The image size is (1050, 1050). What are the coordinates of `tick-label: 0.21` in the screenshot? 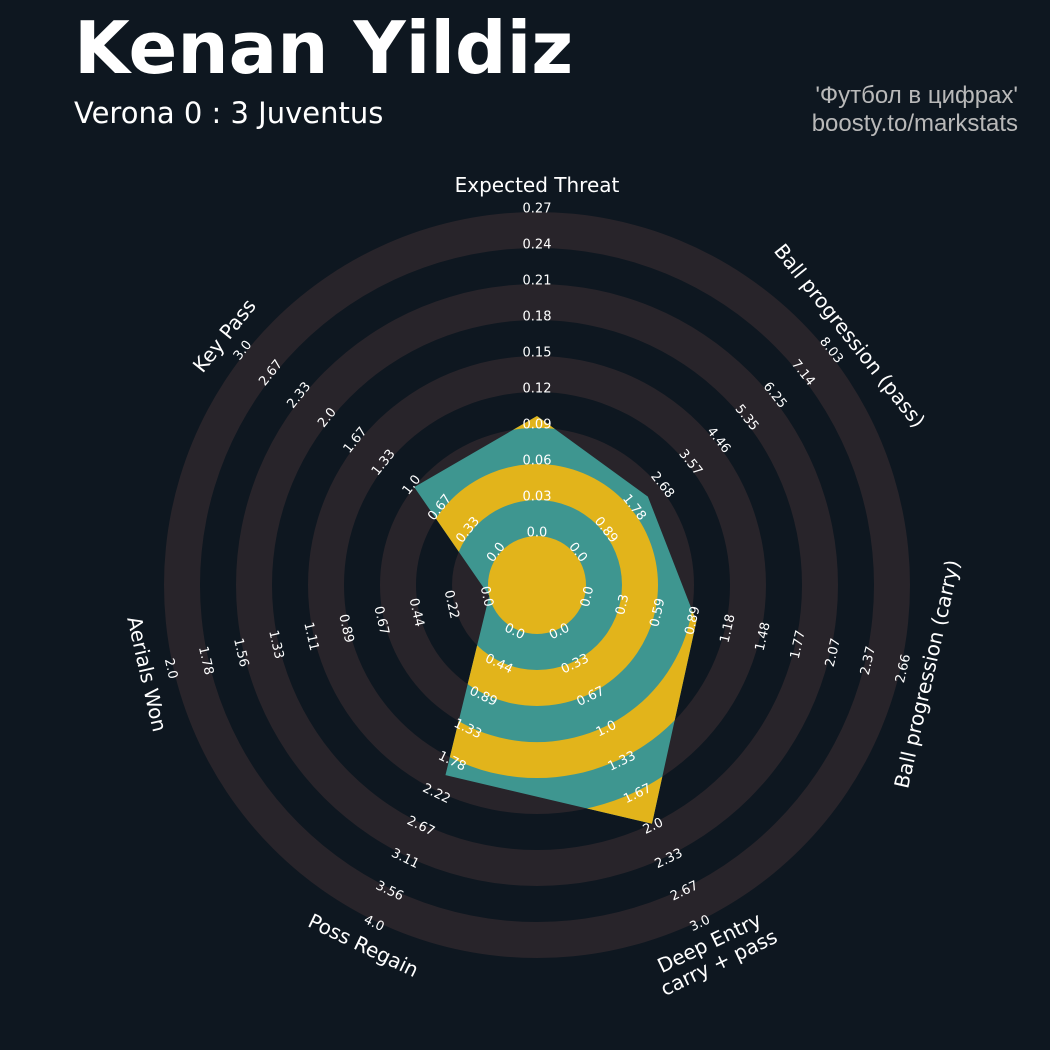 It's located at (537, 281).